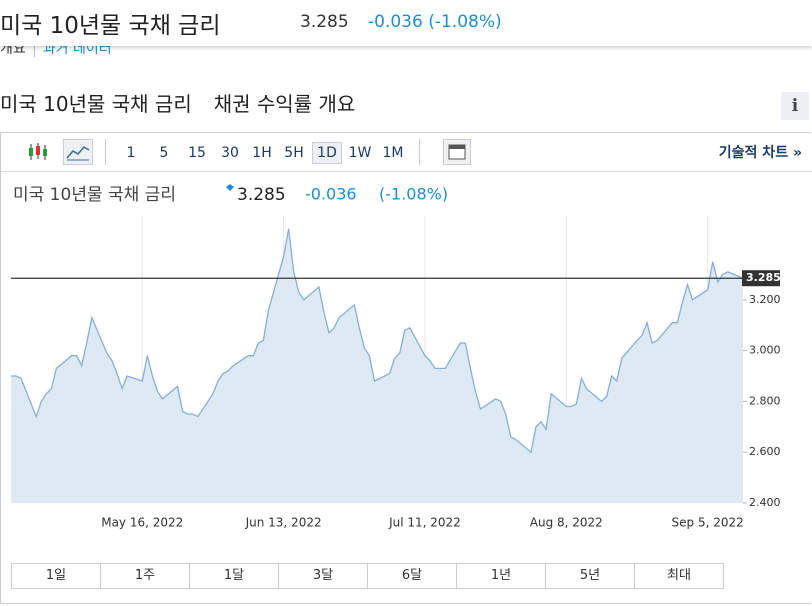  What do you see at coordinates (261, 195) in the screenshot?
I see `chart-price: 3.285` at bounding box center [261, 195].